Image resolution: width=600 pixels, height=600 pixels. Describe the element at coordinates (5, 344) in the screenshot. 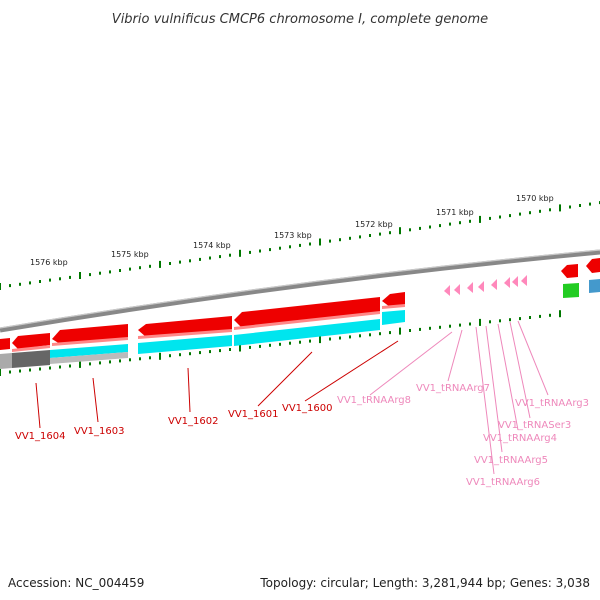

I see `cds-arrow` at that location.